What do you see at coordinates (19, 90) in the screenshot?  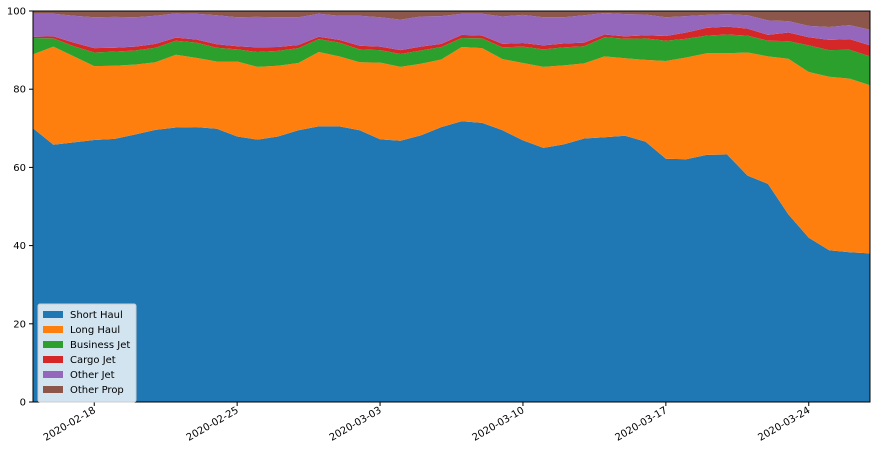 I see `y-tick-label: 80` at bounding box center [19, 90].